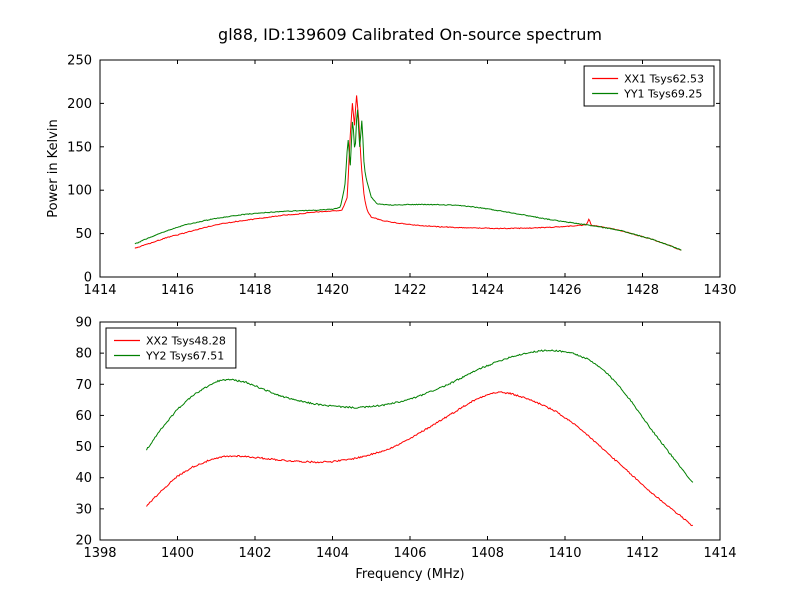  What do you see at coordinates (83, 323) in the screenshot?
I see `y-tick-label: 90` at bounding box center [83, 323].